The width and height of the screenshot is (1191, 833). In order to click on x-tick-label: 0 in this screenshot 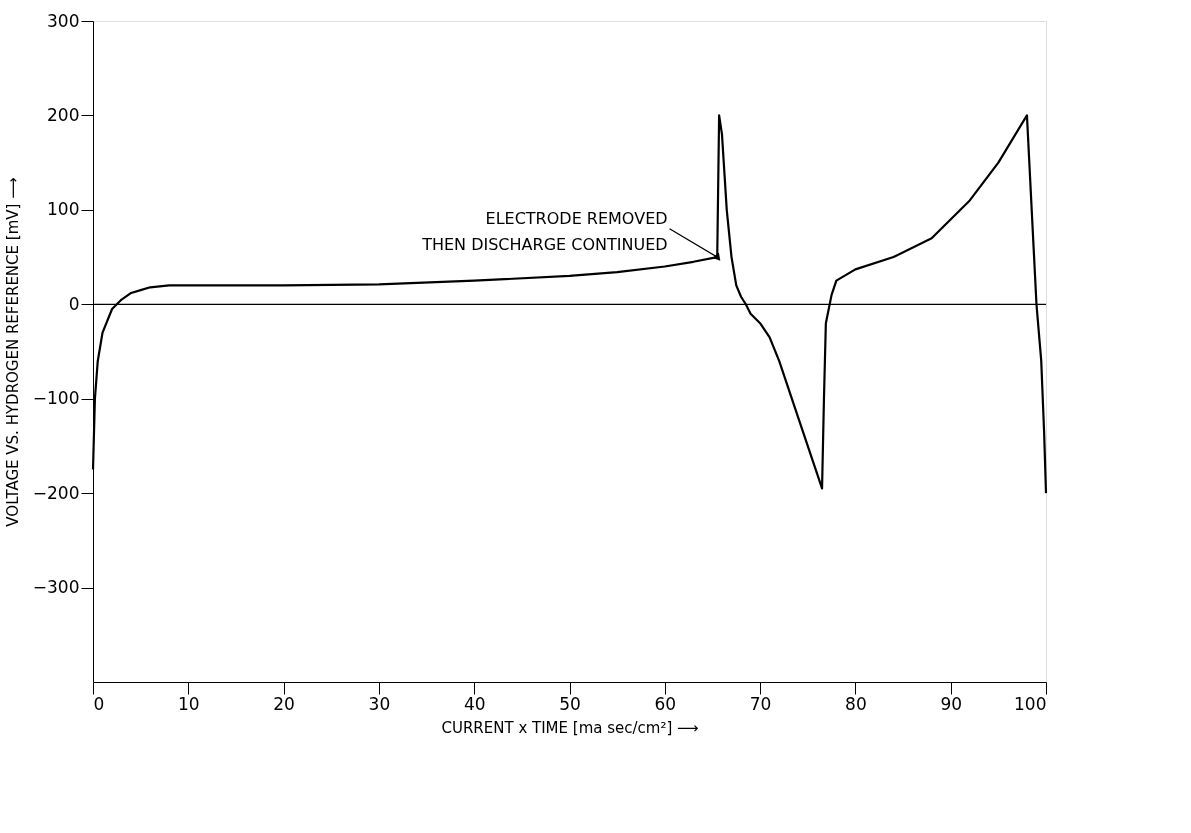, I will do `click(99, 703)`.